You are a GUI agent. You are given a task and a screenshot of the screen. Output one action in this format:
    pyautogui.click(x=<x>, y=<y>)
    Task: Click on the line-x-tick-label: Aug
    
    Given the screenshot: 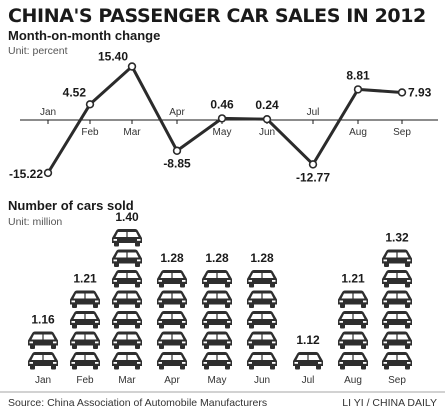 What is the action you would take?
    pyautogui.click(x=358, y=132)
    